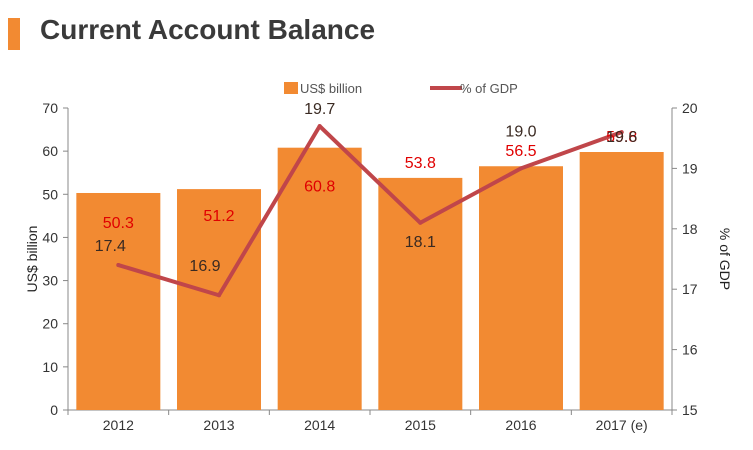  I want to click on x-tick-label: 2017 (e), so click(622, 425).